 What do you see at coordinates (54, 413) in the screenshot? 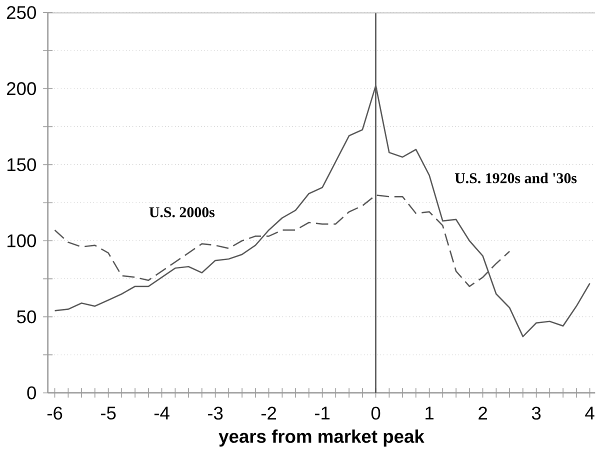
I see `x-tick-label: -6` at bounding box center [54, 413].